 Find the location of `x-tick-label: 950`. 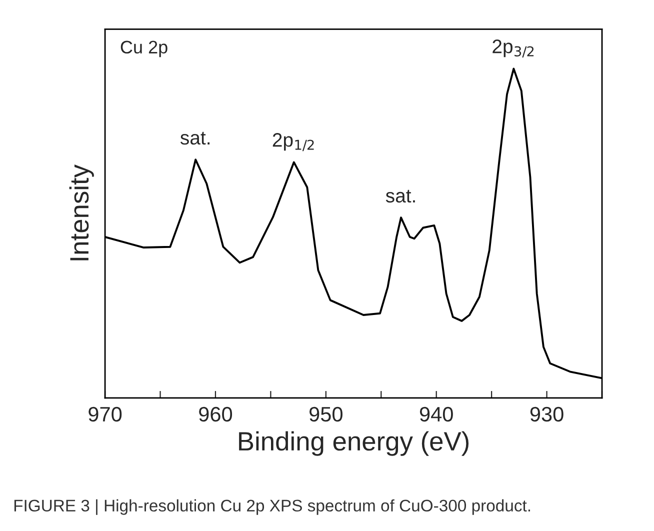

x-tick-label: 950 is located at coordinates (326, 414).